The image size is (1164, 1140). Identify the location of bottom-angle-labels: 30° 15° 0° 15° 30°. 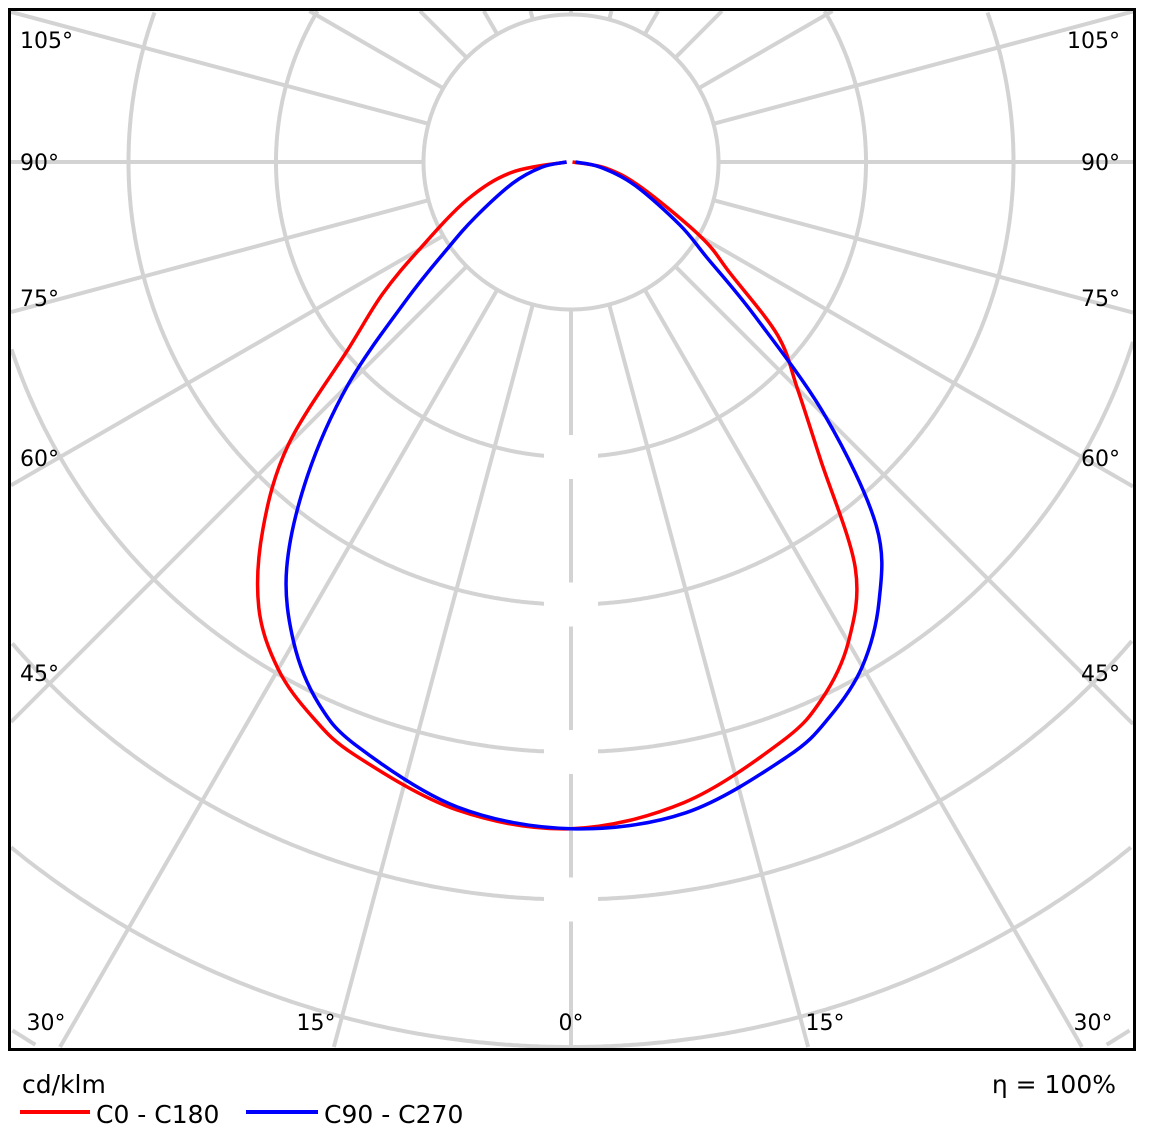
(570, 1023).